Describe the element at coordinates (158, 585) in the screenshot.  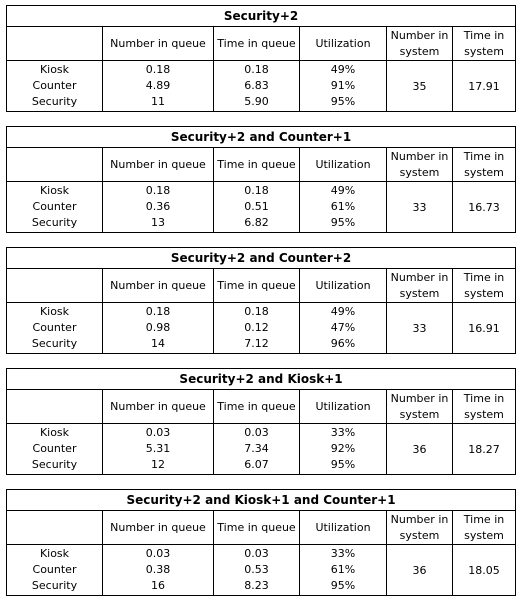
I see `number-in-queue-value: 16` at that location.